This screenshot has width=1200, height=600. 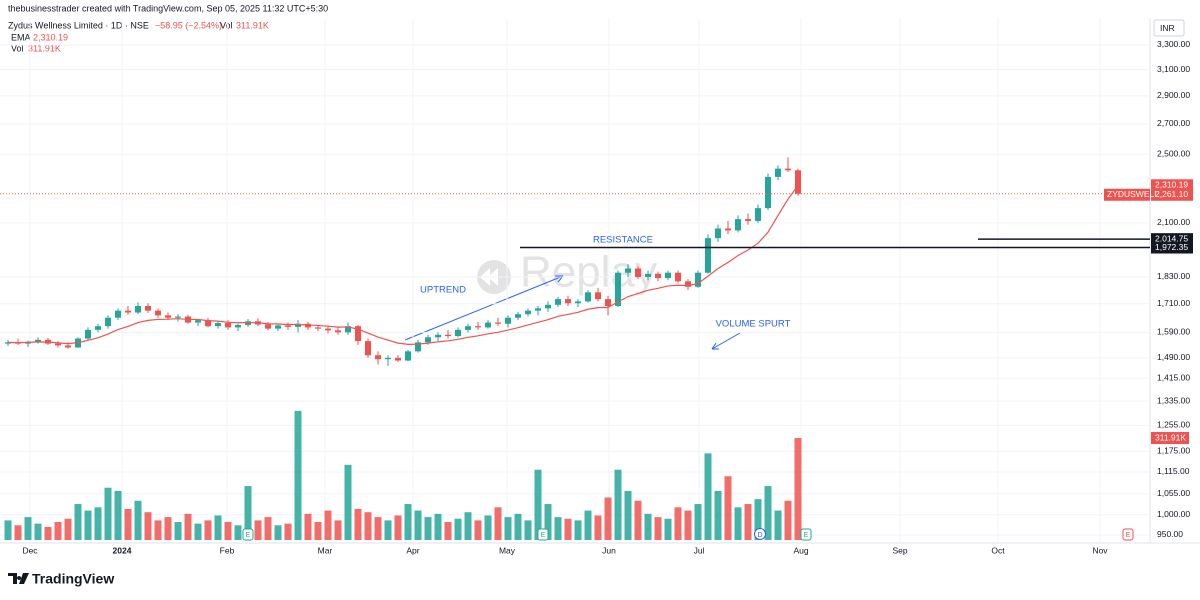 I want to click on y-tick-label: 1,055.00, so click(x=1173, y=493).